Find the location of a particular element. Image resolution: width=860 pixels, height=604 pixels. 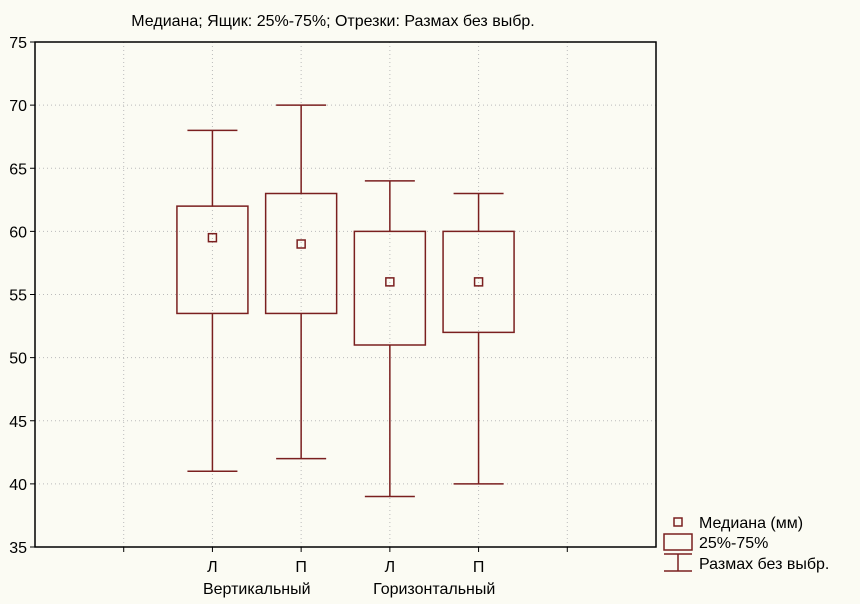

x-group-label: Горизонтальный is located at coordinates (434, 589).